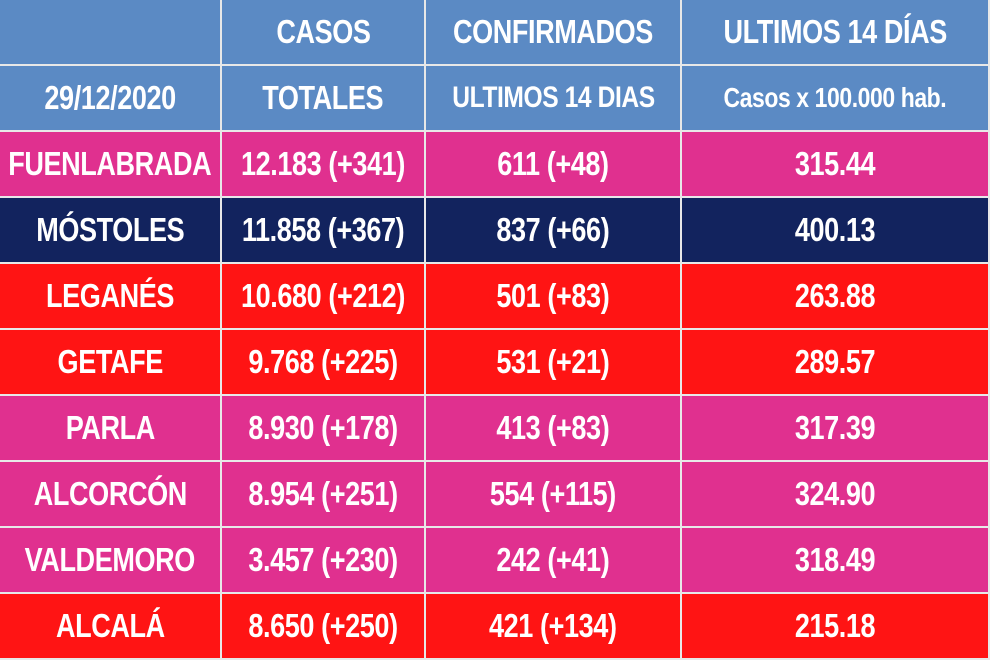 The width and height of the screenshot is (990, 663). I want to click on city-cell: LEGANÉS, so click(111, 297).